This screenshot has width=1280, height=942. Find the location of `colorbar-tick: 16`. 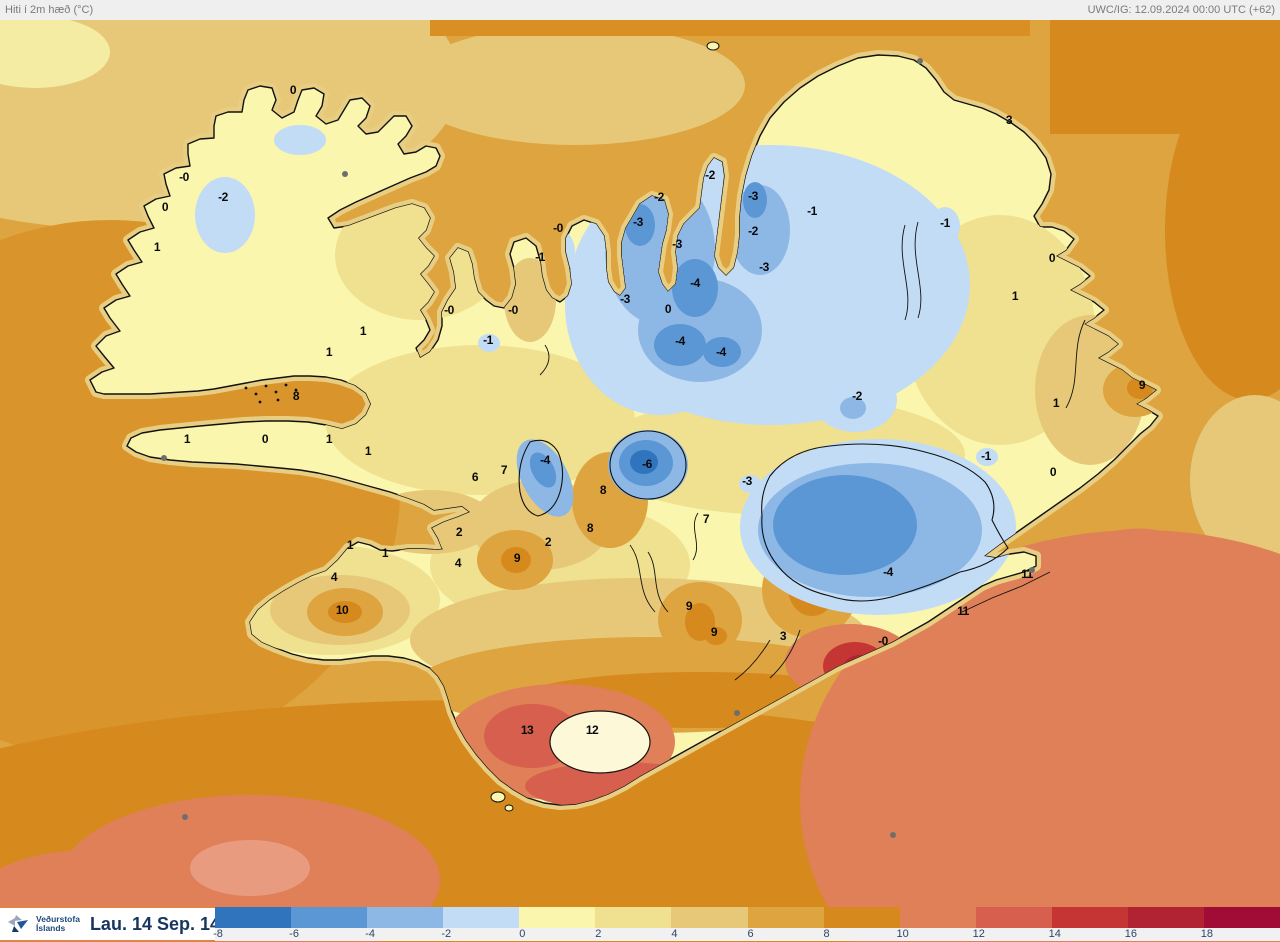

colorbar-tick: 16 is located at coordinates (1130, 934).